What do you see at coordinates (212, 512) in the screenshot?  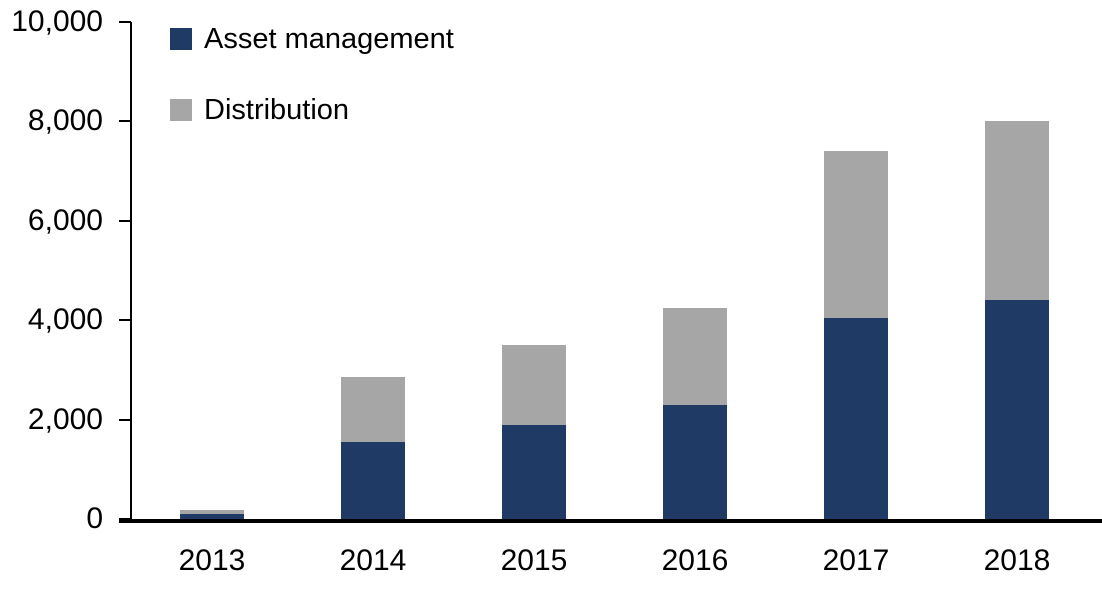 I see `bar-segment-distribution-2013` at bounding box center [212, 512].